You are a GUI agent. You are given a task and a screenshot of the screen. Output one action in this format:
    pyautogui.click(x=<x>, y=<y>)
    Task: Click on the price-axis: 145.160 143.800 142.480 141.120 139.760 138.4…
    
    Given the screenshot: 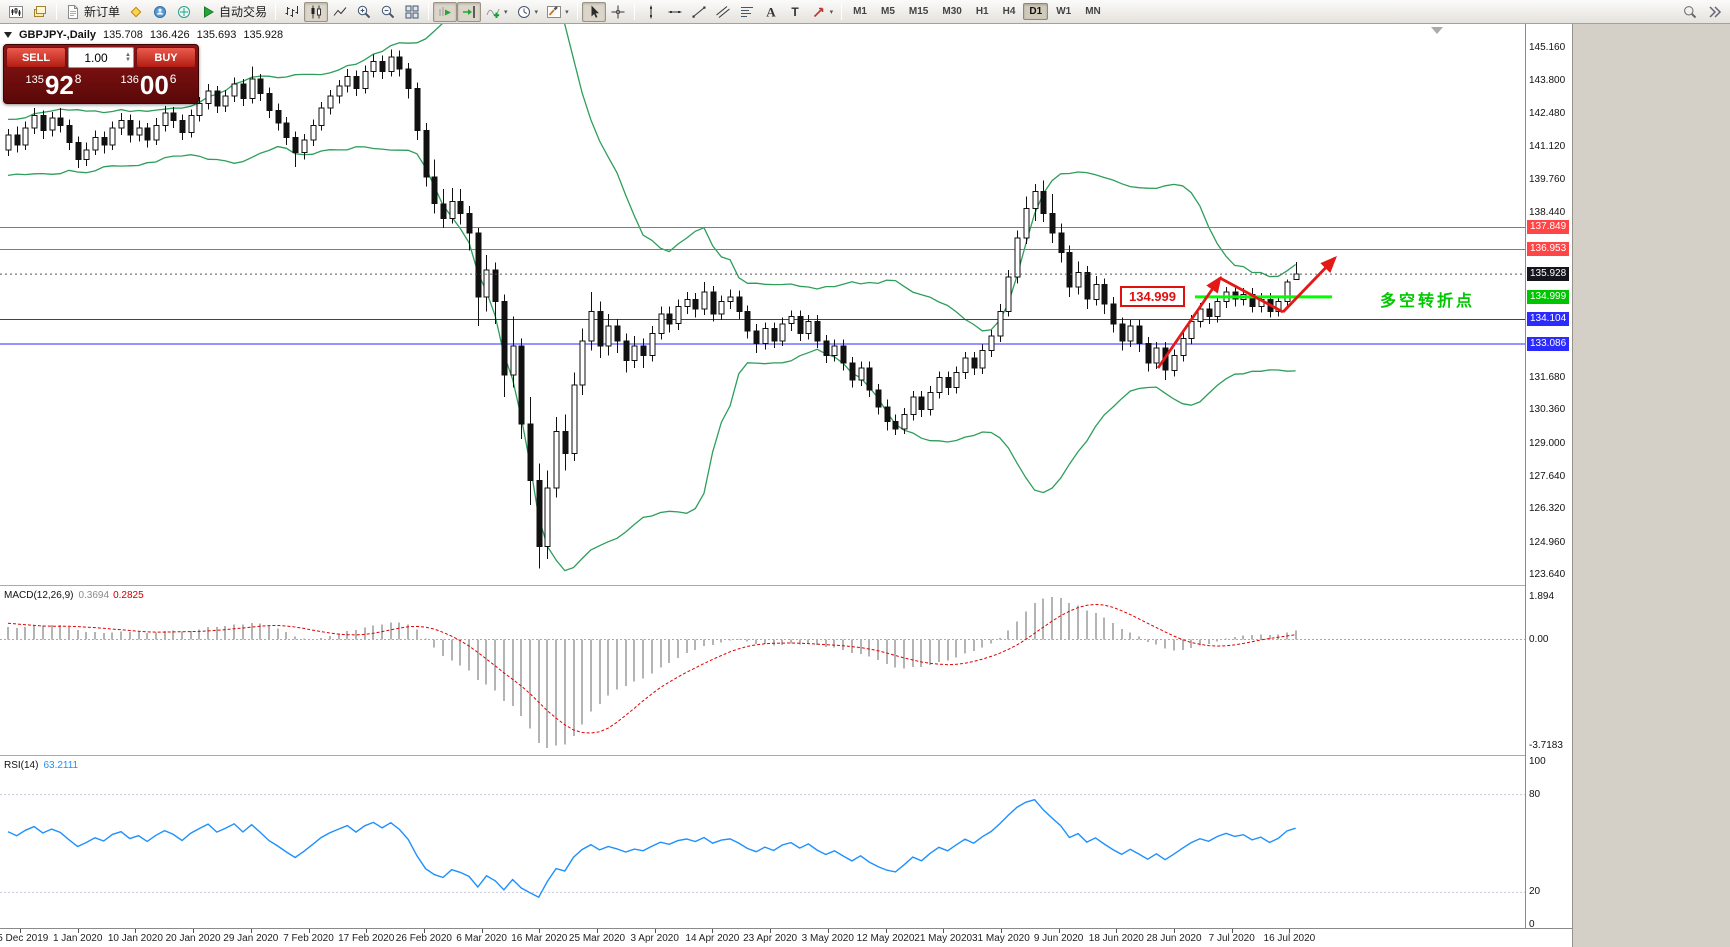 What is the action you would take?
    pyautogui.click(x=1548, y=477)
    